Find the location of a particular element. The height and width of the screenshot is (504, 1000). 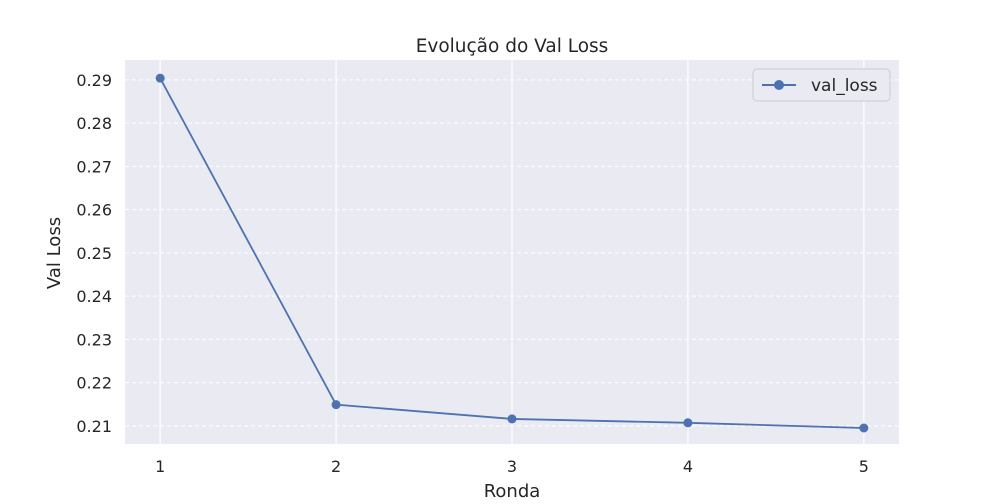

chart-title: Evolução do Val Loss is located at coordinates (512, 46).